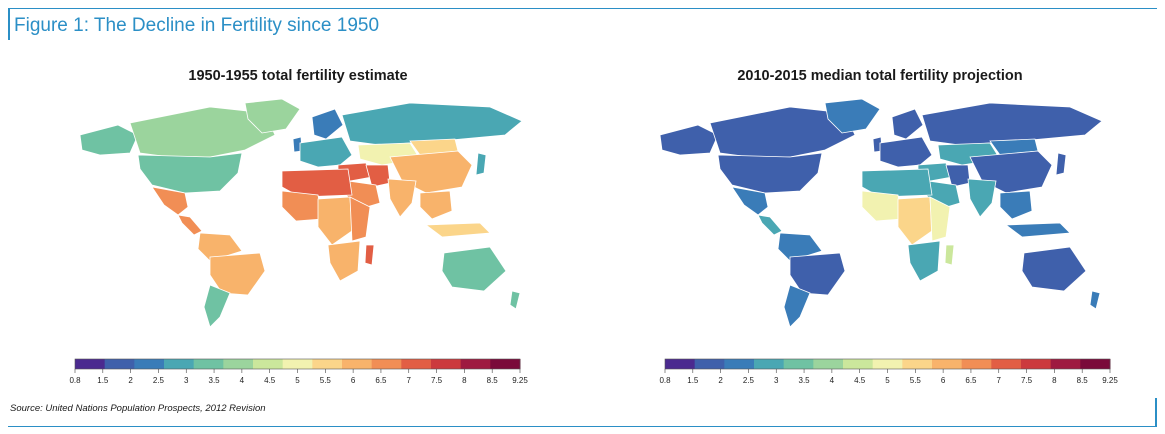  I want to click on frame-left-rule, so click(9, 24).